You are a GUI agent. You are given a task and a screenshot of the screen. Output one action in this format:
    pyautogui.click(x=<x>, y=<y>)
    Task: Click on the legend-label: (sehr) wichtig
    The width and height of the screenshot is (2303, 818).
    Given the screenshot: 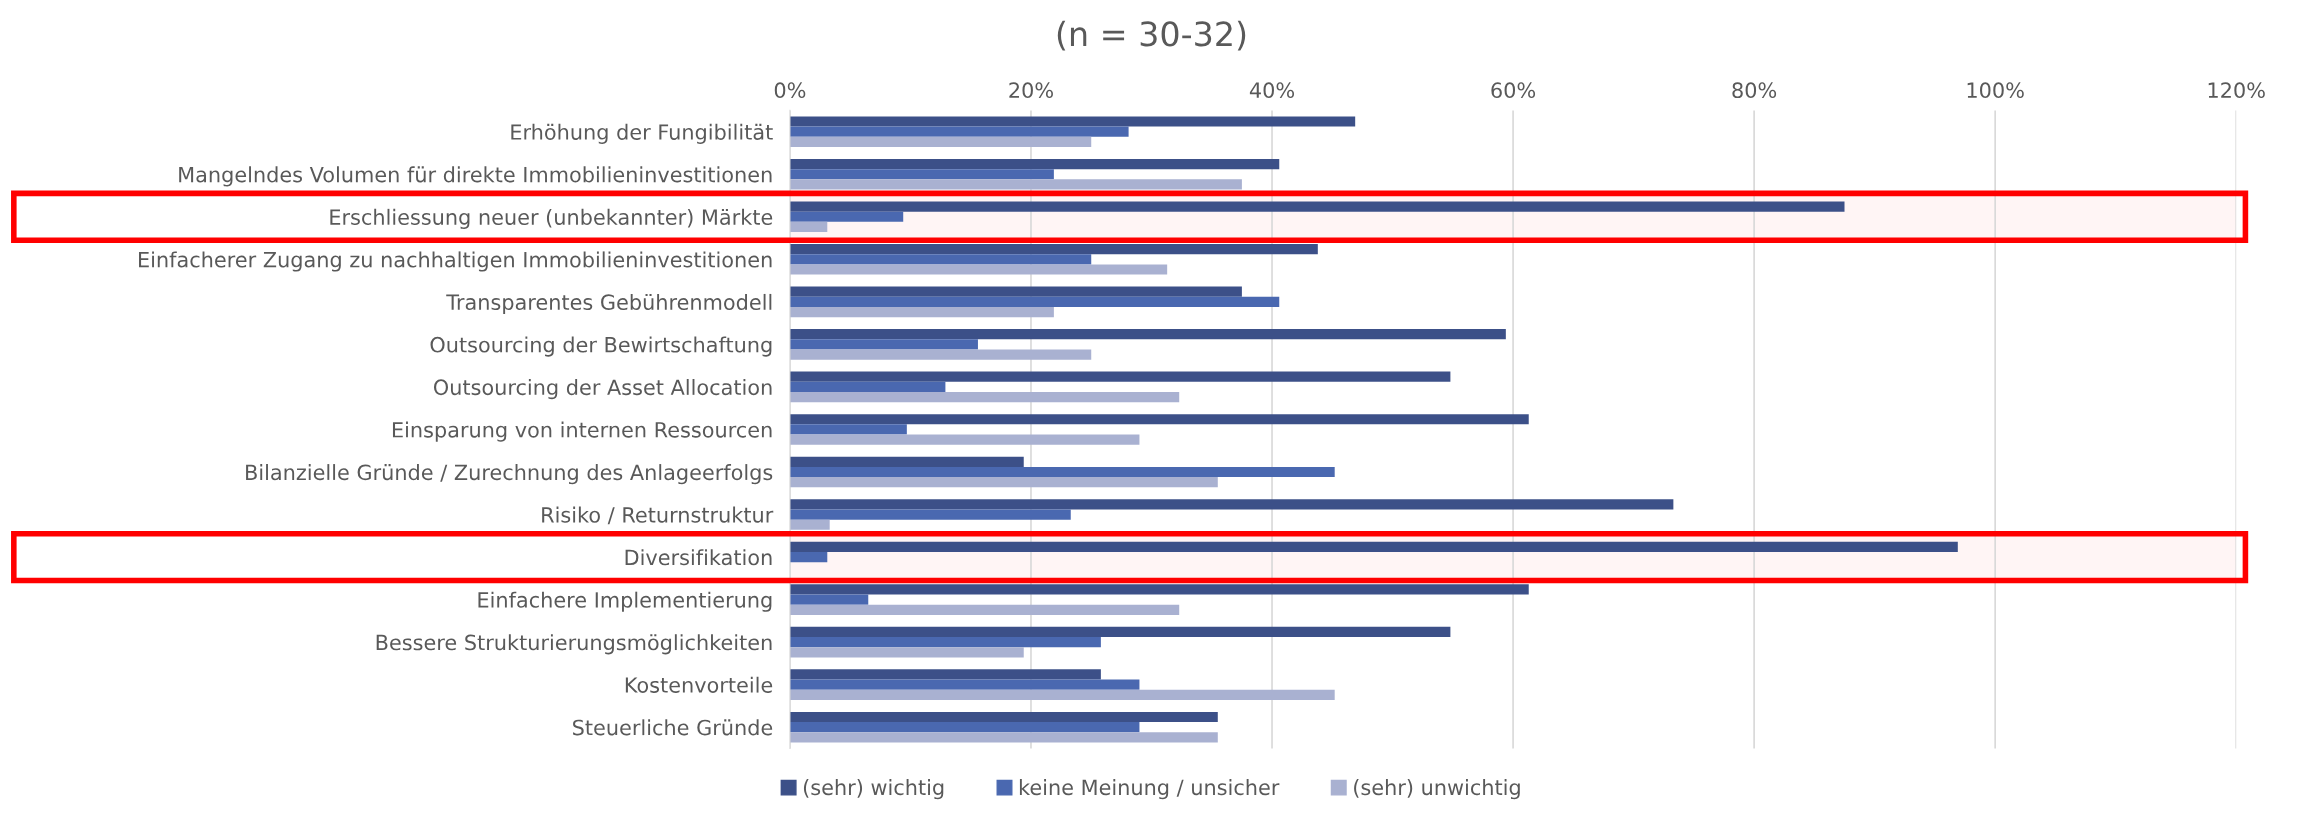 What is the action you would take?
    pyautogui.click(x=873, y=789)
    